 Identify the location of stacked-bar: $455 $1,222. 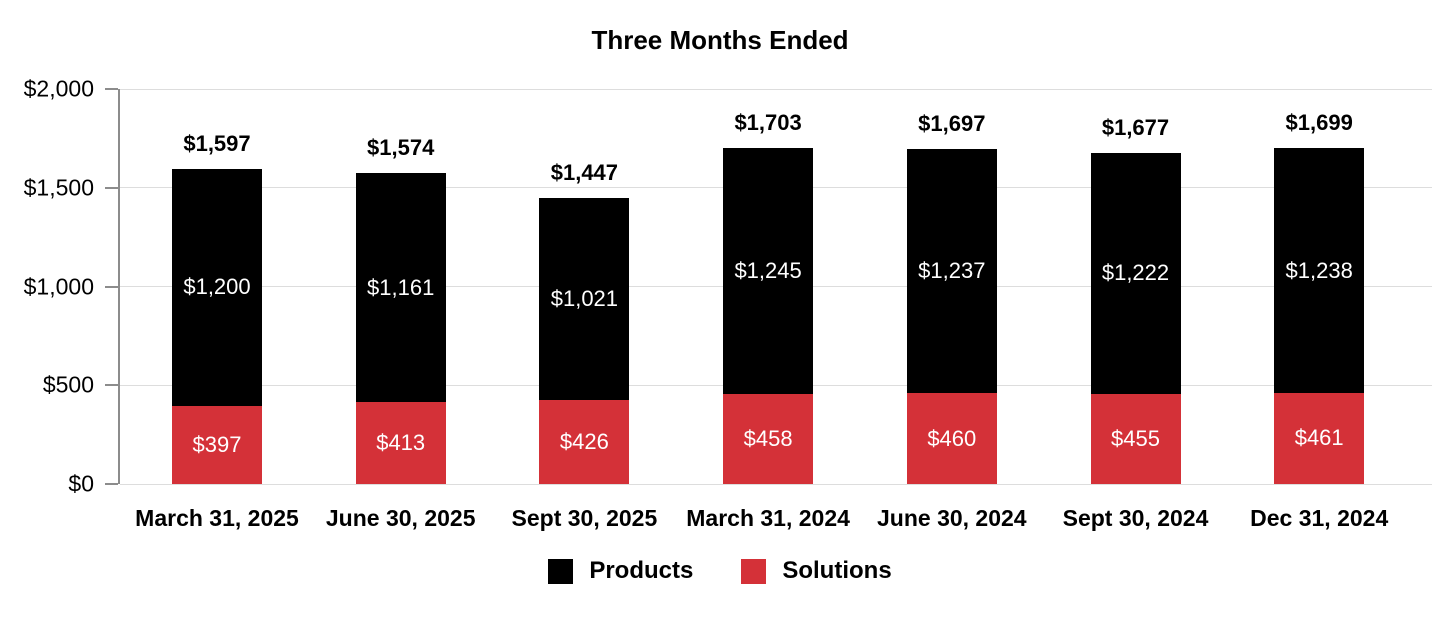
(1135, 318).